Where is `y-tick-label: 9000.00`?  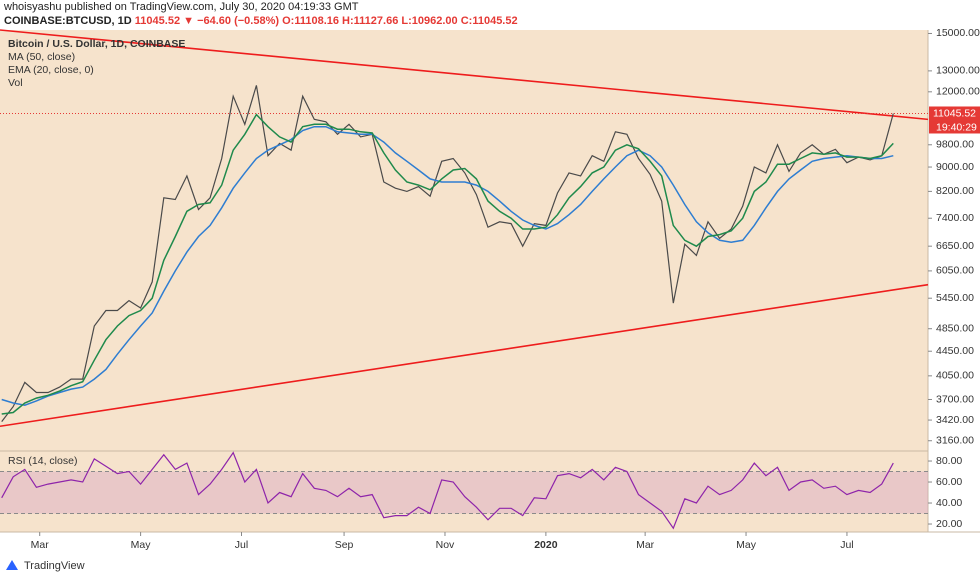
y-tick-label: 9000.00 is located at coordinates (955, 167).